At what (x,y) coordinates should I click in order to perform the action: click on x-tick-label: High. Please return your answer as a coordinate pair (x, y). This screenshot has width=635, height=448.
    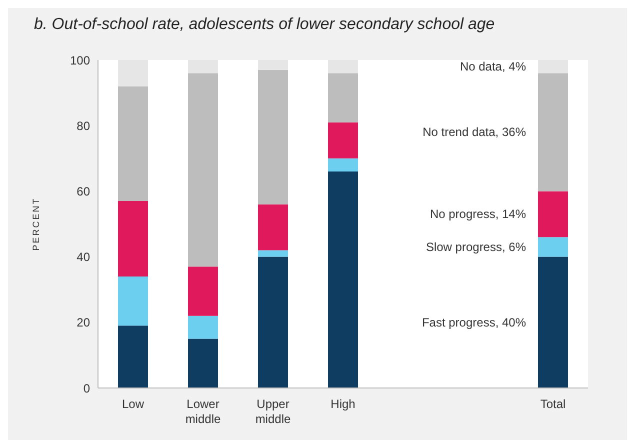
    Looking at the image, I should click on (343, 404).